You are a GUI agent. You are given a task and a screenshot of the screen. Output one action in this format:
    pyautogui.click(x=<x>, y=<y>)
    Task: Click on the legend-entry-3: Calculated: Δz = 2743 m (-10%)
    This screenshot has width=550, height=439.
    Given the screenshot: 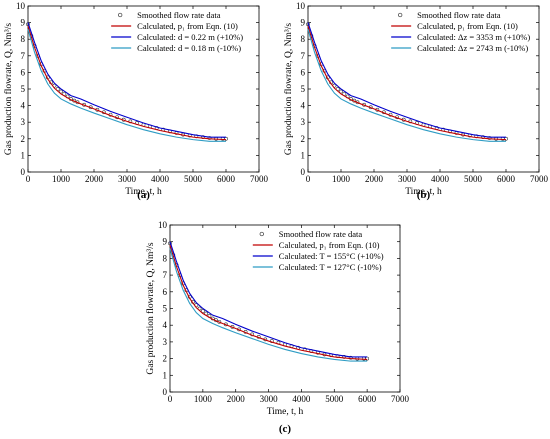 What is the action you would take?
    pyautogui.click(x=472, y=48)
    